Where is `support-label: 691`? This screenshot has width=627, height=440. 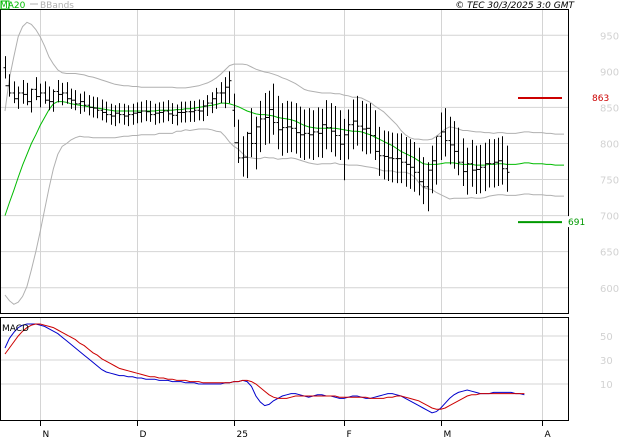
support-label: 691 is located at coordinates (576, 223).